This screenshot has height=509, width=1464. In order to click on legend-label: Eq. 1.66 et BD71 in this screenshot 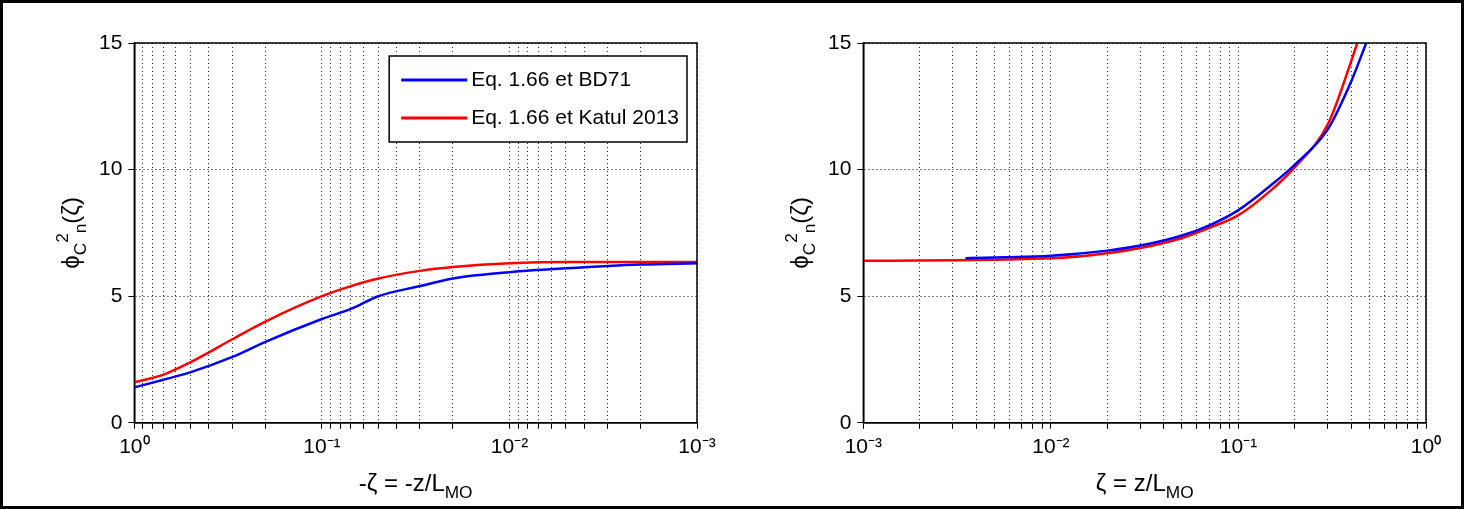, I will do `click(551, 78)`.